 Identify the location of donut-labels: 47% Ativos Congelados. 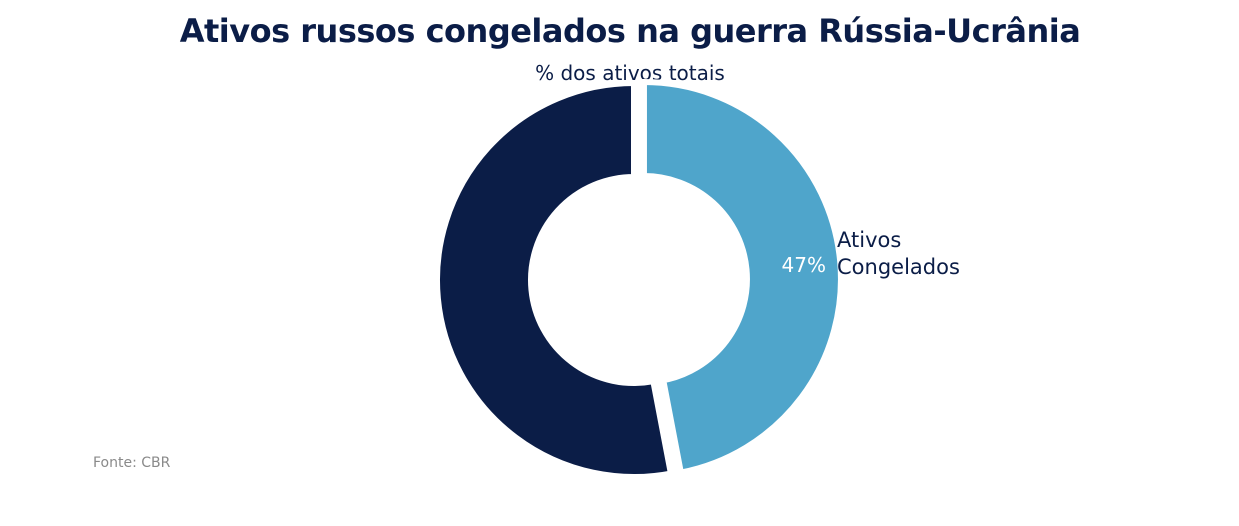
(871, 253).